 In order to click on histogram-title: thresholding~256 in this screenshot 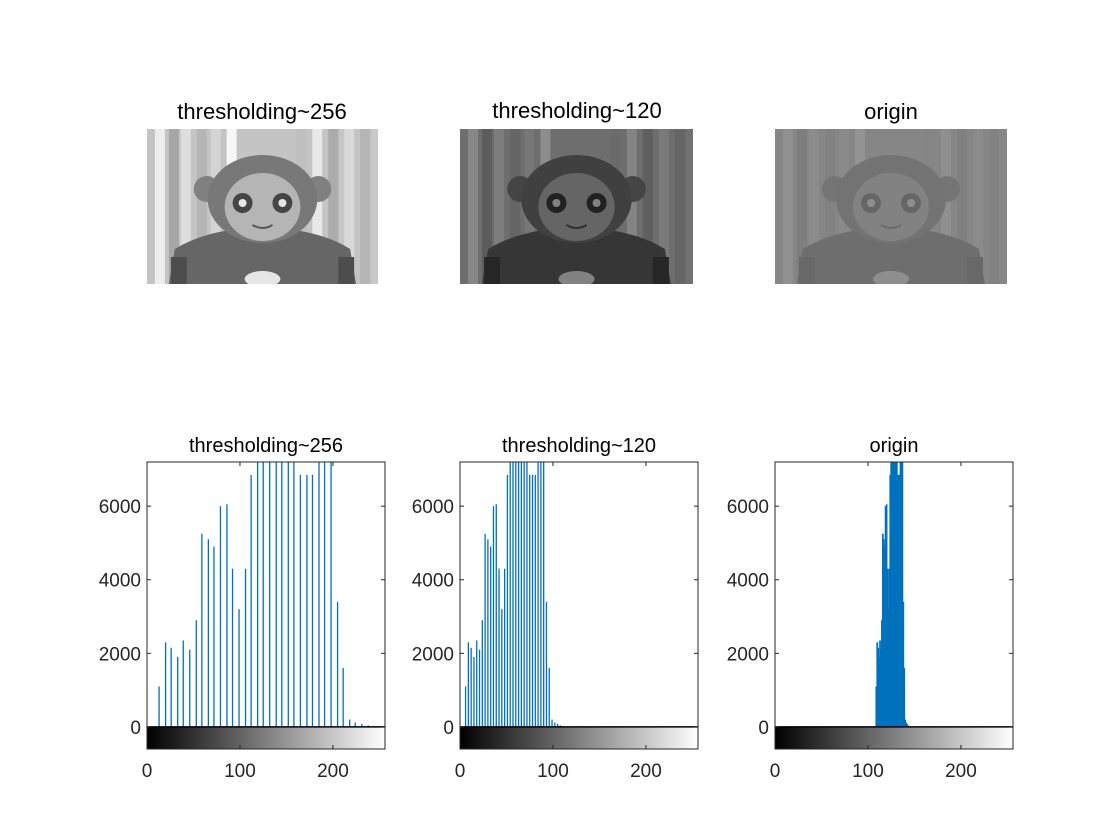, I will do `click(266, 446)`.